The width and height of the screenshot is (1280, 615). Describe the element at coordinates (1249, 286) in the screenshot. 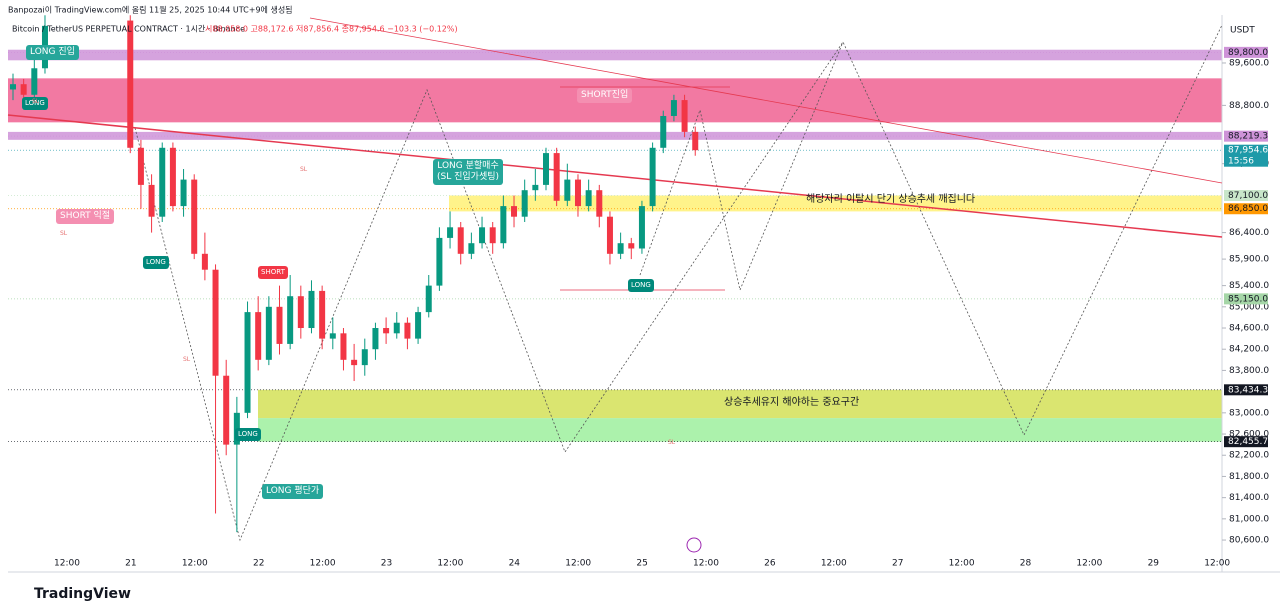

I see `y-tick-label: 85,400.0` at that location.